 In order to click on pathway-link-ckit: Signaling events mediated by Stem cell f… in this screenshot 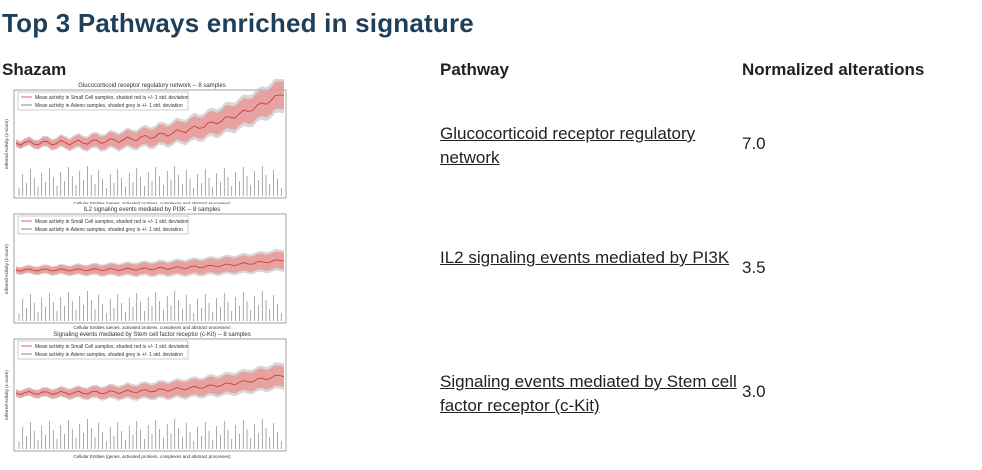, I will do `click(588, 393)`.